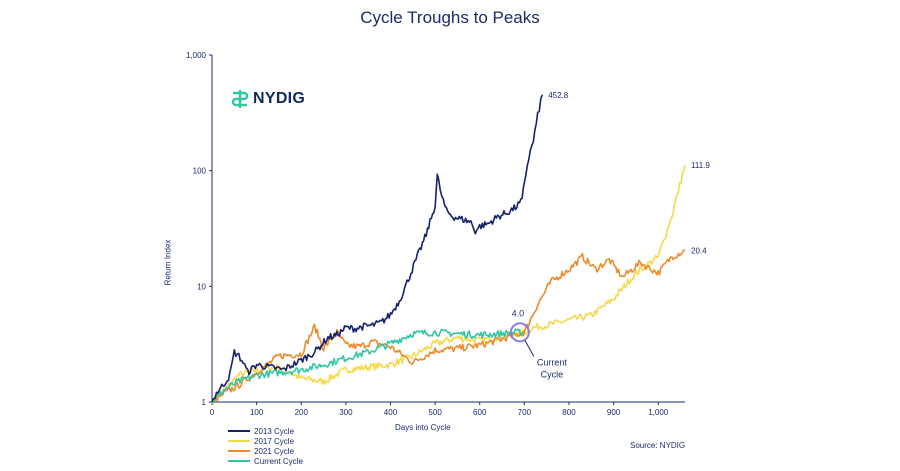 The image size is (900, 471). Describe the element at coordinates (450, 17) in the screenshot. I see `chart-title: Cycle Troughs to Peaks` at that location.